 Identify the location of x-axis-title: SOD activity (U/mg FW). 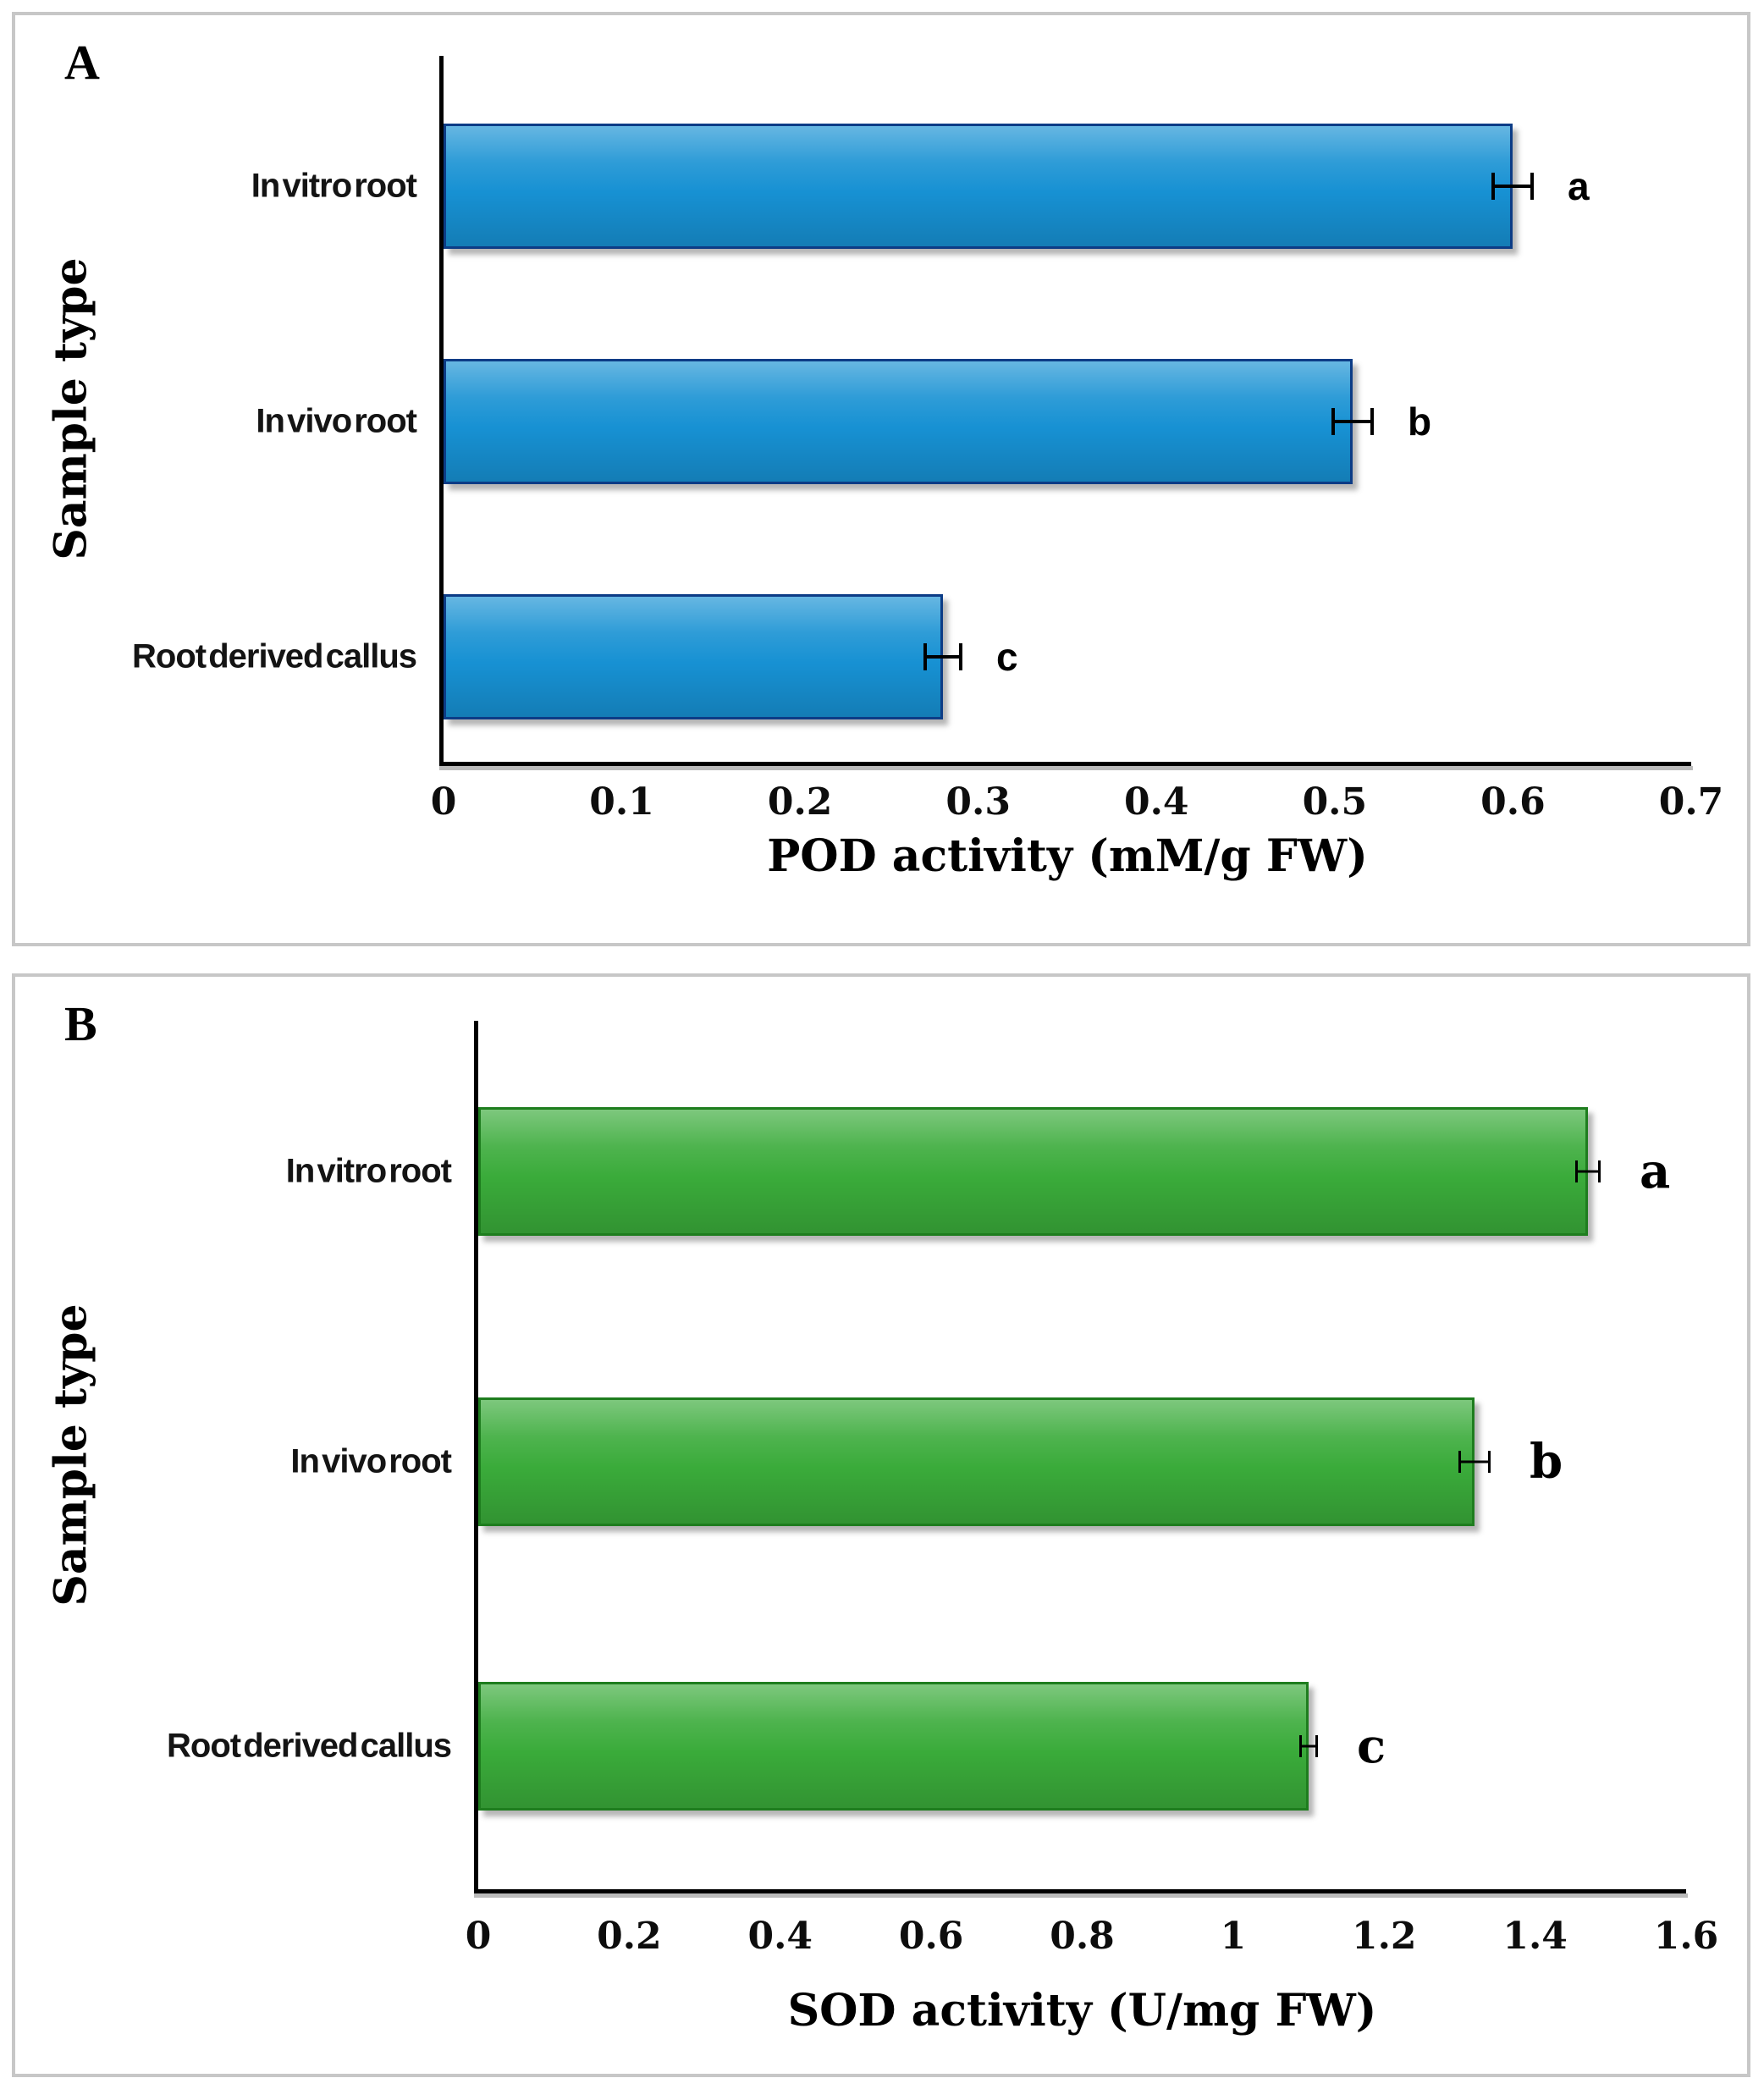
(1082, 2011).